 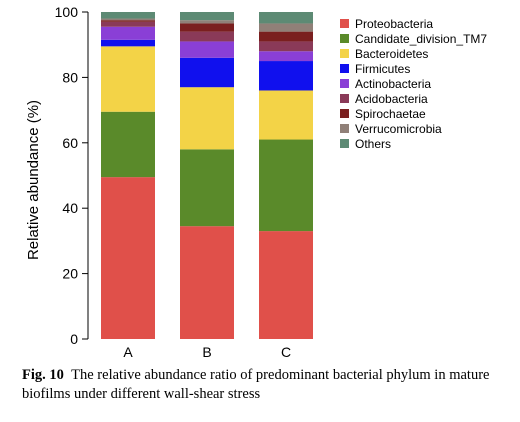 What do you see at coordinates (286, 185) in the screenshot?
I see `bar-segment-c-candidate-division-tm7` at bounding box center [286, 185].